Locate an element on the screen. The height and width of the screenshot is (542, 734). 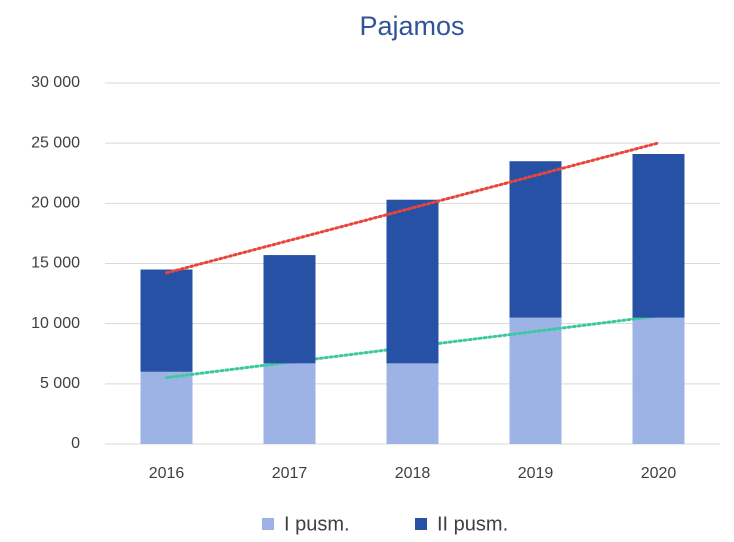
x-tick-label: 2020 is located at coordinates (659, 473).